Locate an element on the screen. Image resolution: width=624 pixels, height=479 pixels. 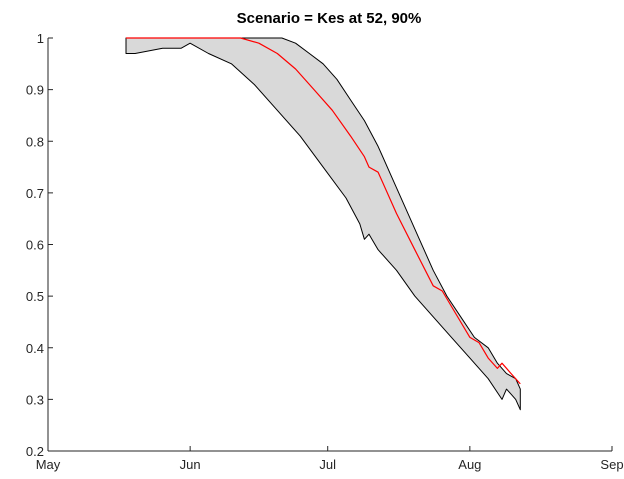
y-tick-label: 0.7 is located at coordinates (35, 193).